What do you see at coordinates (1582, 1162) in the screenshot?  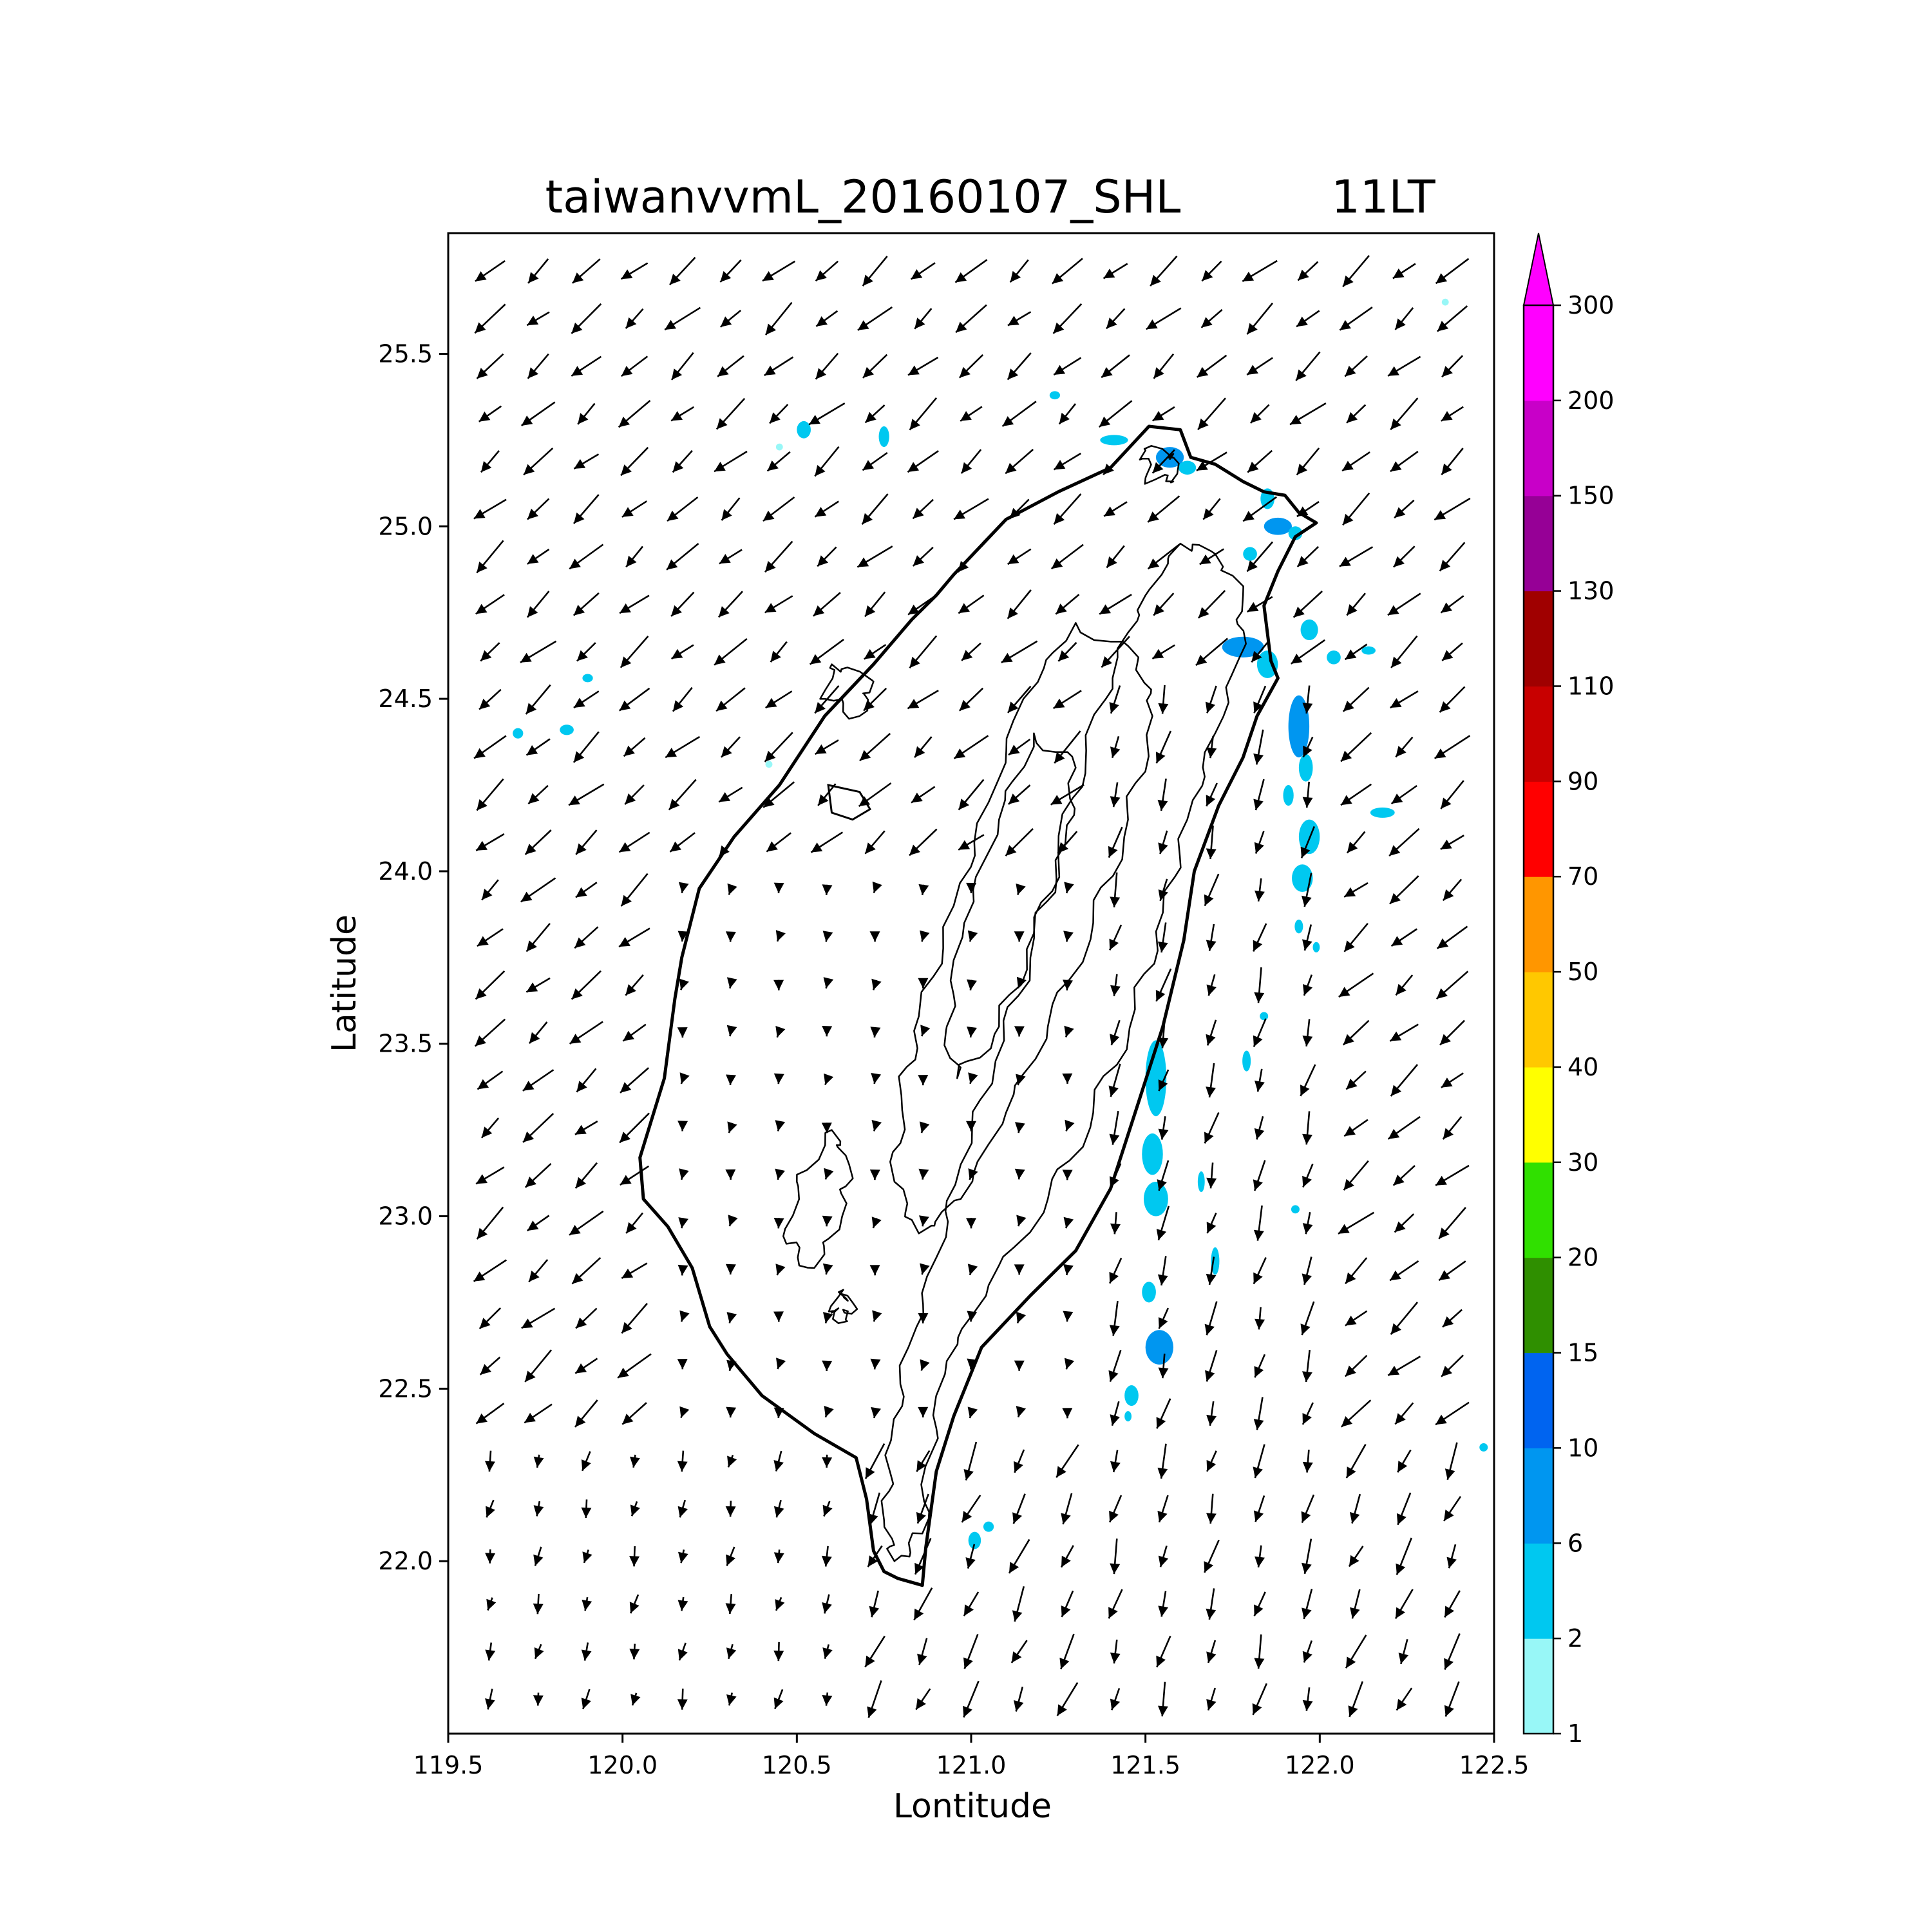 I see `colorbar-tick-label: 30` at bounding box center [1582, 1162].